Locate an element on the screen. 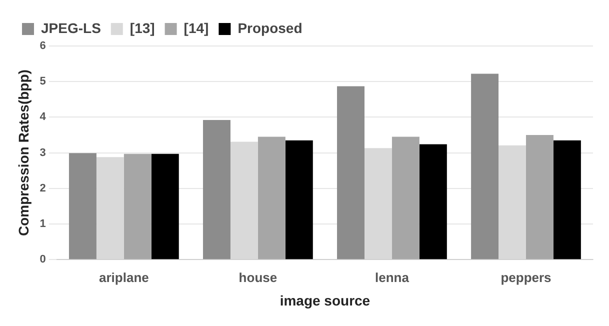  y-tick-label: 4 is located at coordinates (43, 117).